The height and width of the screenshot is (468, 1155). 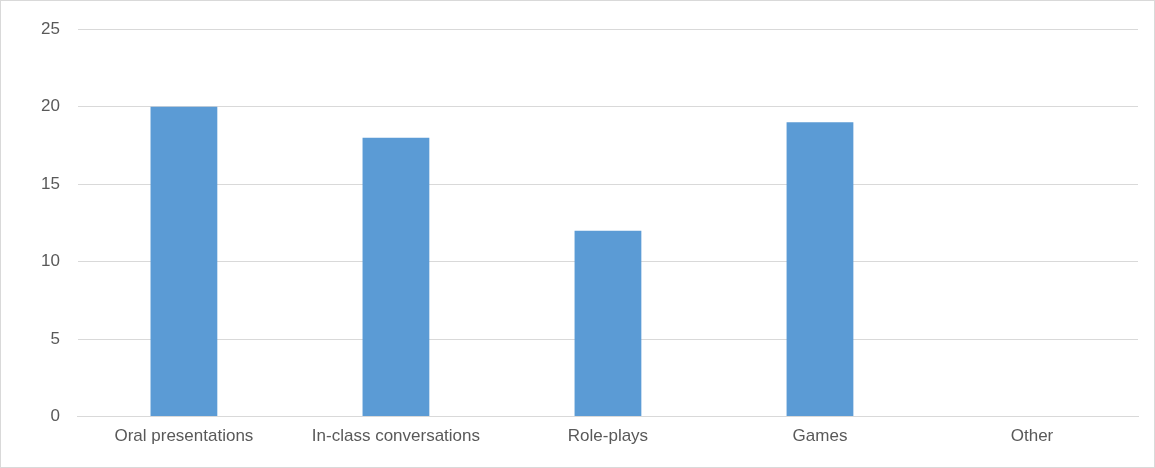 What do you see at coordinates (50, 183) in the screenshot?
I see `y-tick-label: 15` at bounding box center [50, 183].